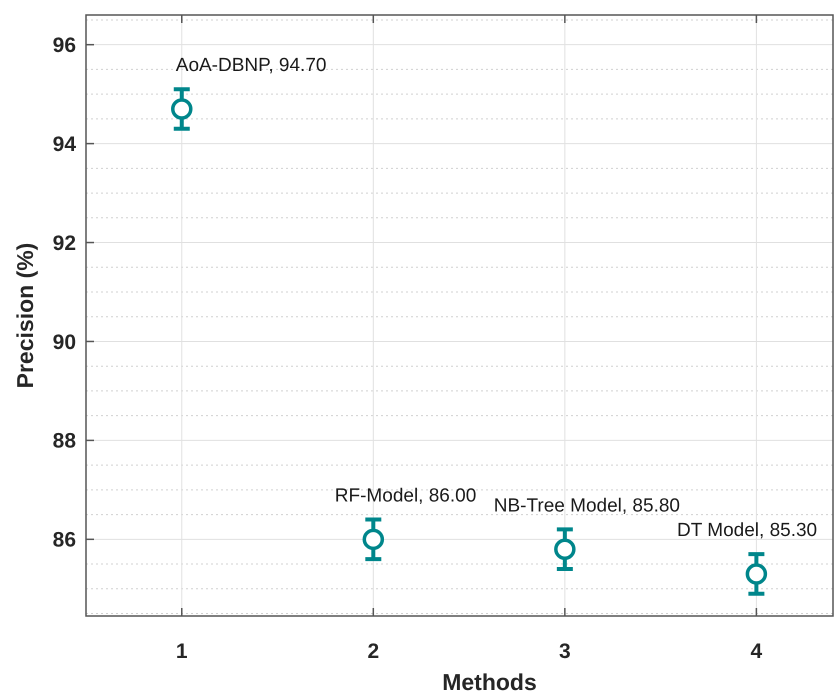 Image resolution: width=834 pixels, height=693 pixels. I want to click on y-tick-label: 94, so click(64, 144).